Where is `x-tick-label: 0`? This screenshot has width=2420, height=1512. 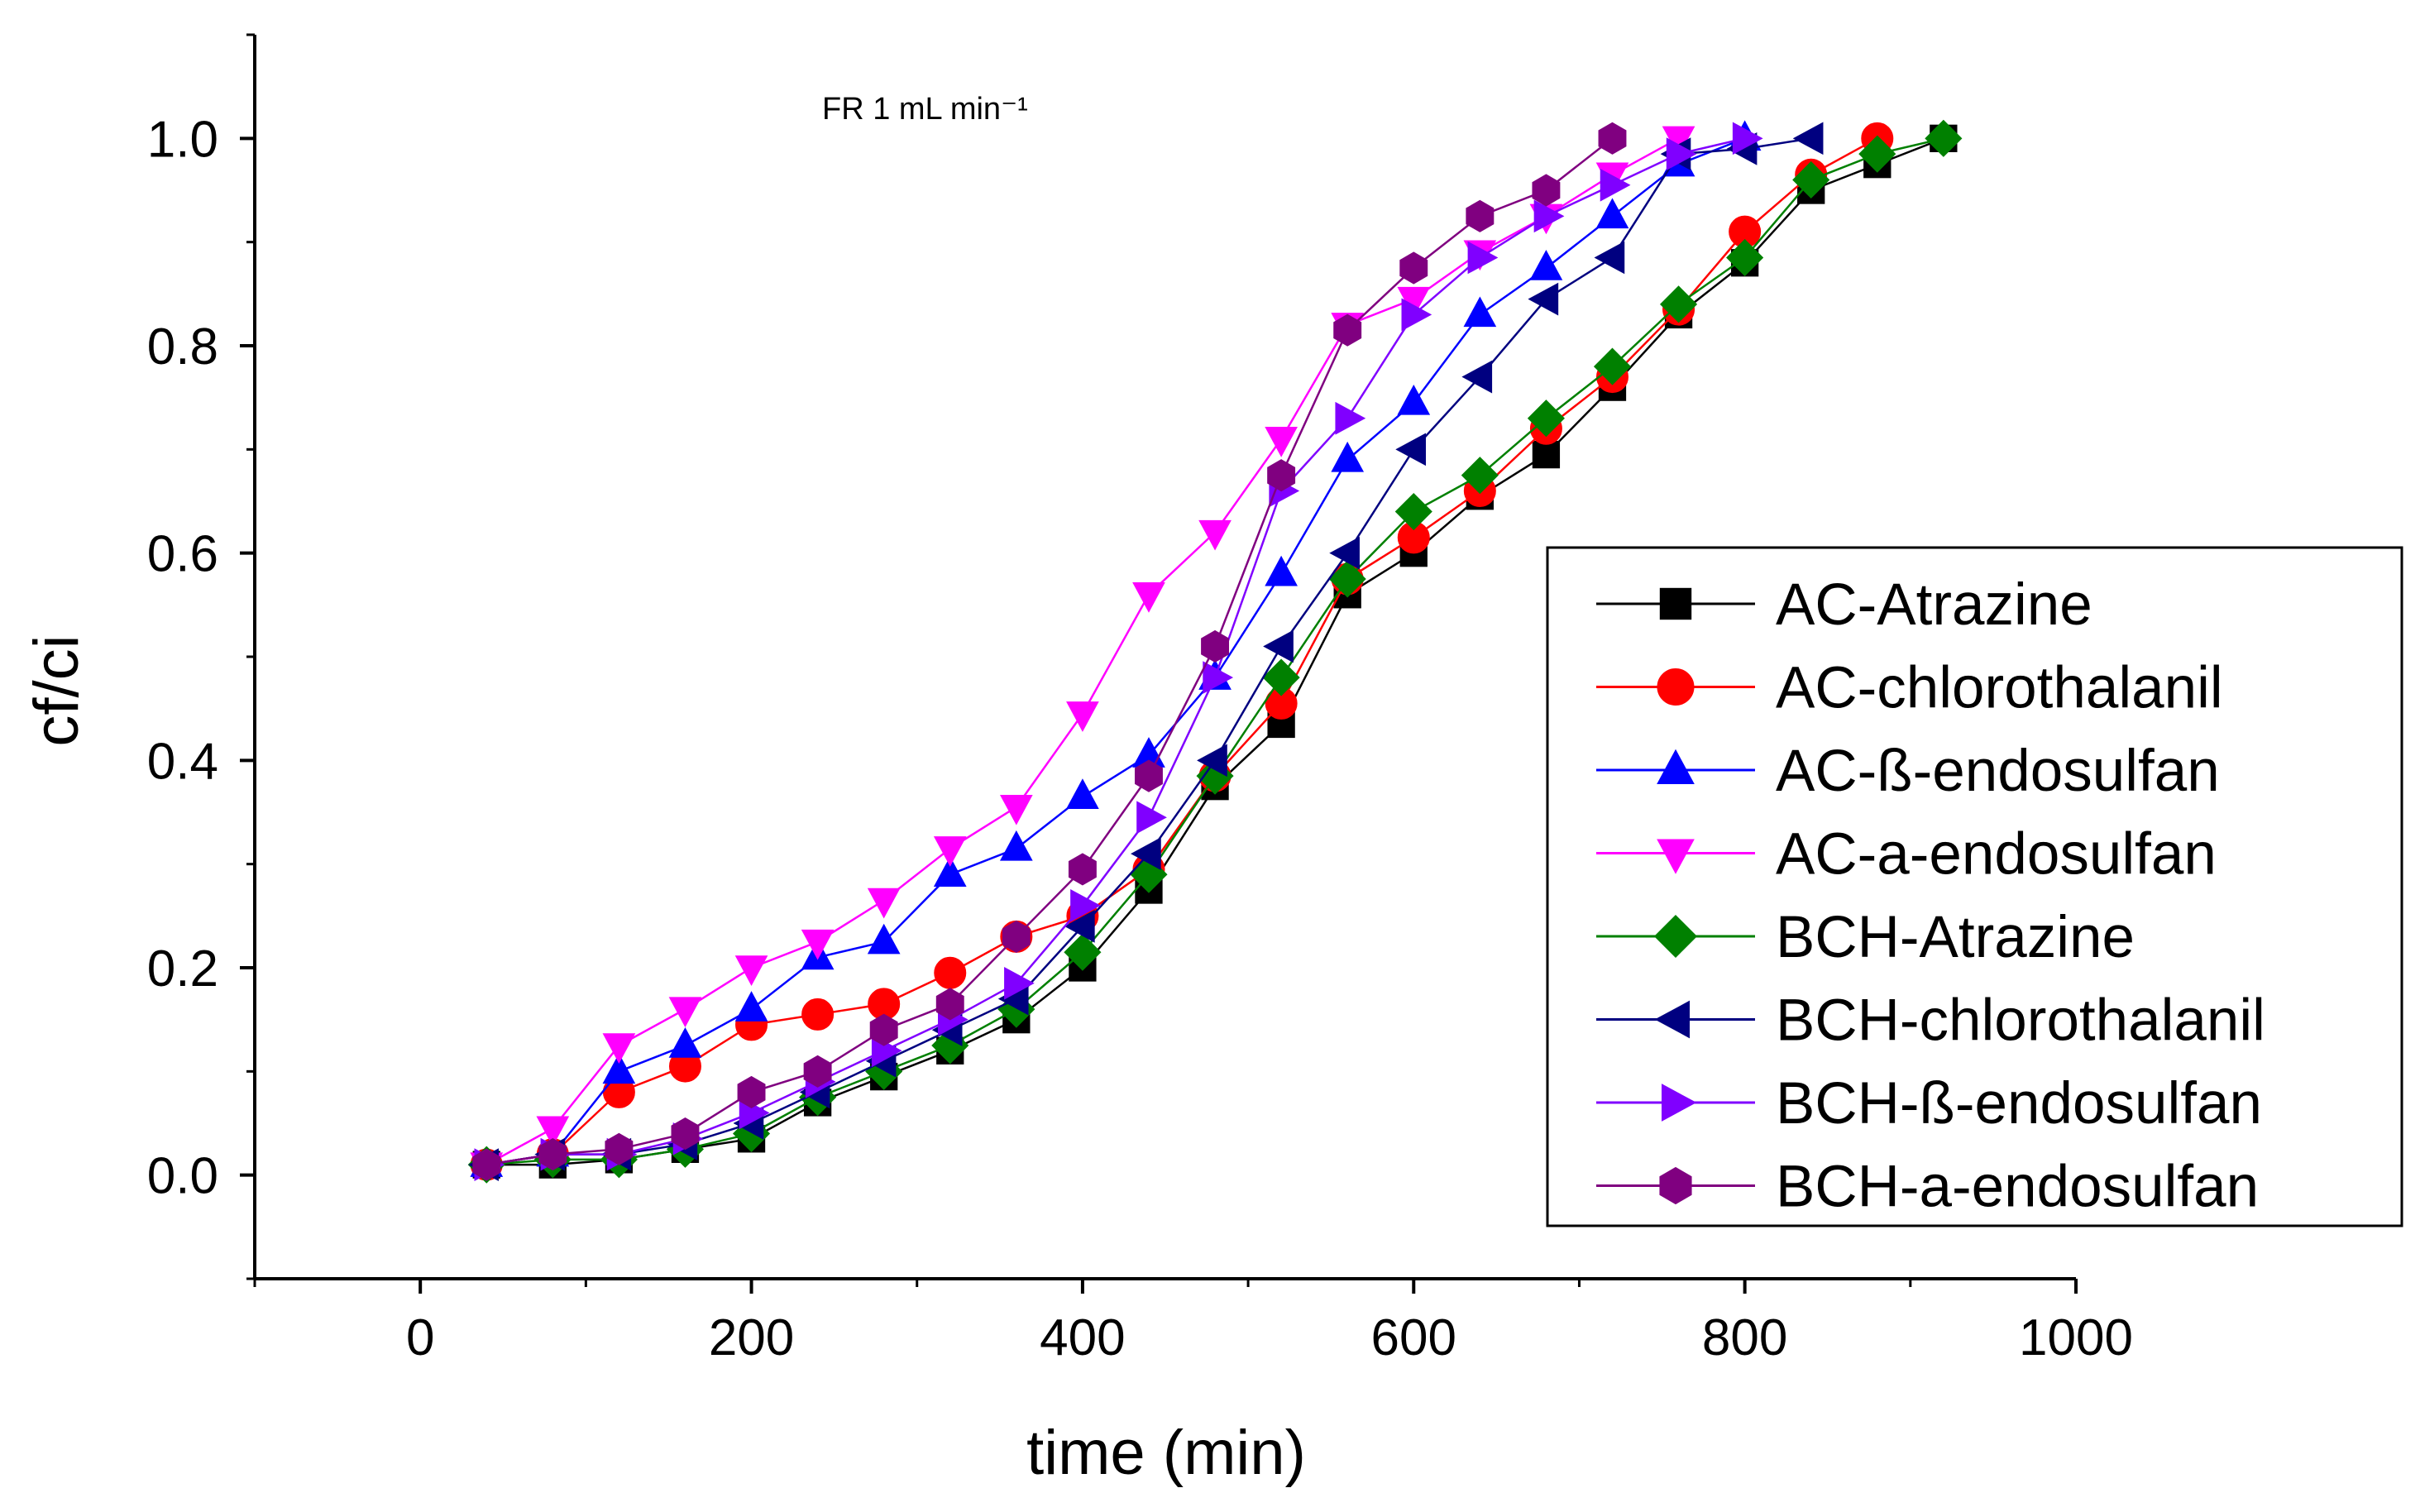 x-tick-label: 0 is located at coordinates (420, 1337).